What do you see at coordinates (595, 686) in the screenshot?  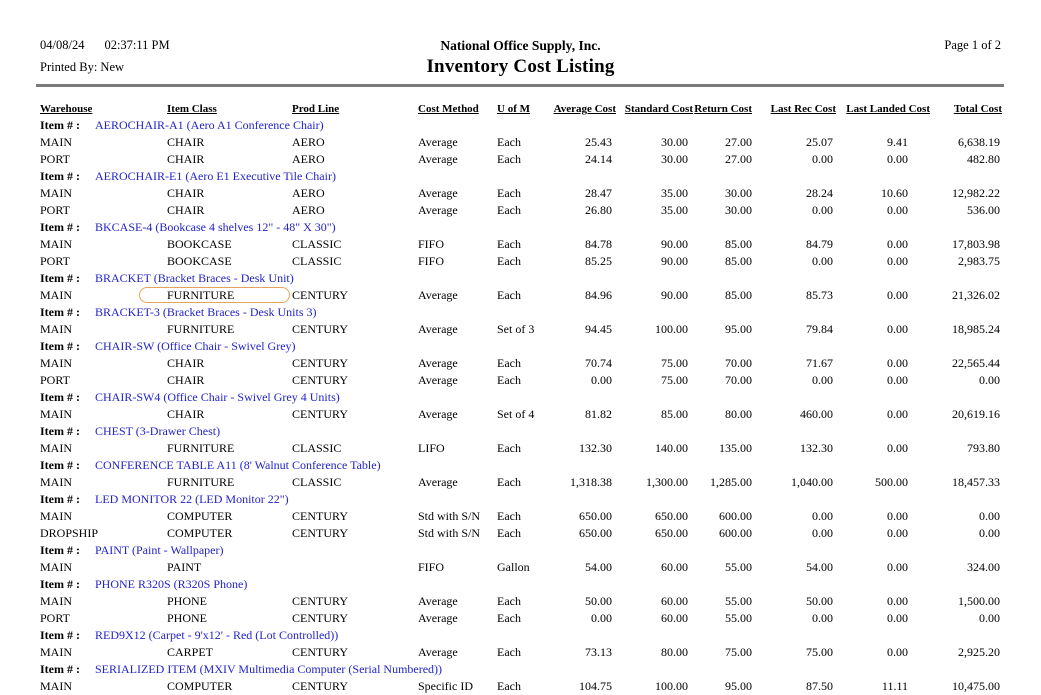 I see `cell-average-cost: 104.75` at bounding box center [595, 686].